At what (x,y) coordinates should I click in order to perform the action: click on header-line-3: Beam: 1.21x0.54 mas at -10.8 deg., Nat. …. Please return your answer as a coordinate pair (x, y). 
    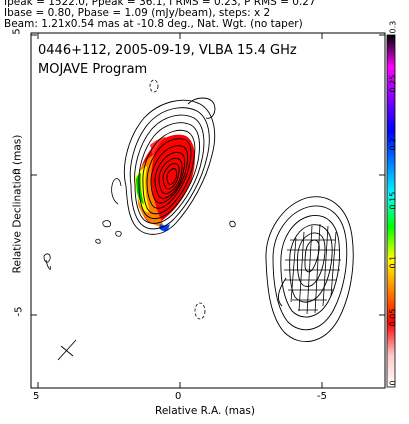
    Looking at the image, I should click on (153, 24).